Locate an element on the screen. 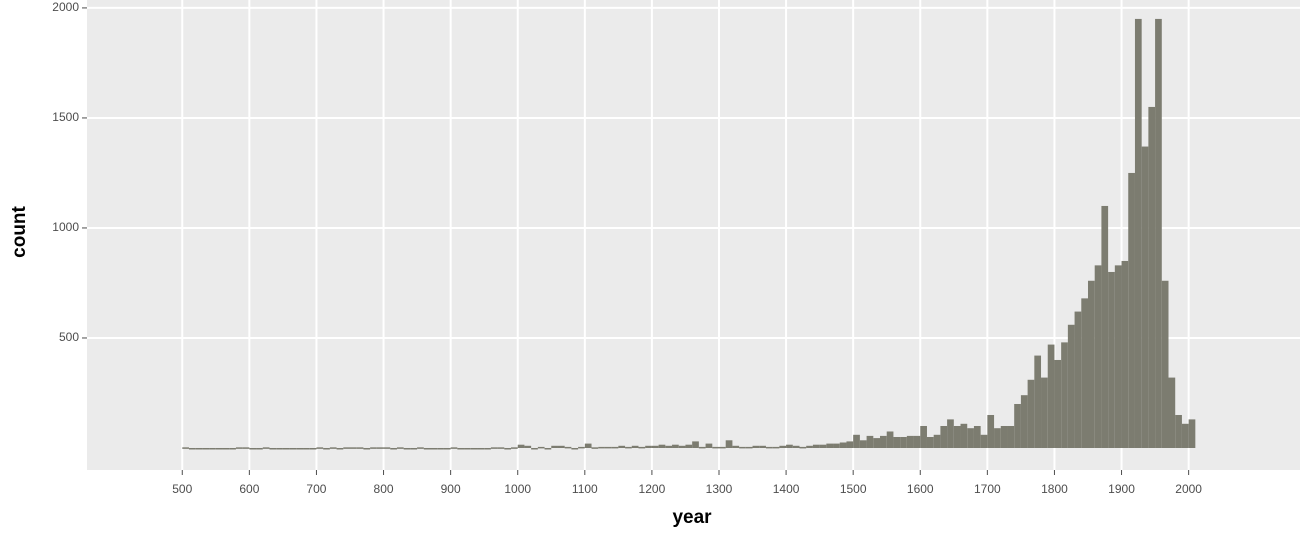 This screenshot has height=541, width=1308. x-tick-label: 900 is located at coordinates (451, 489).